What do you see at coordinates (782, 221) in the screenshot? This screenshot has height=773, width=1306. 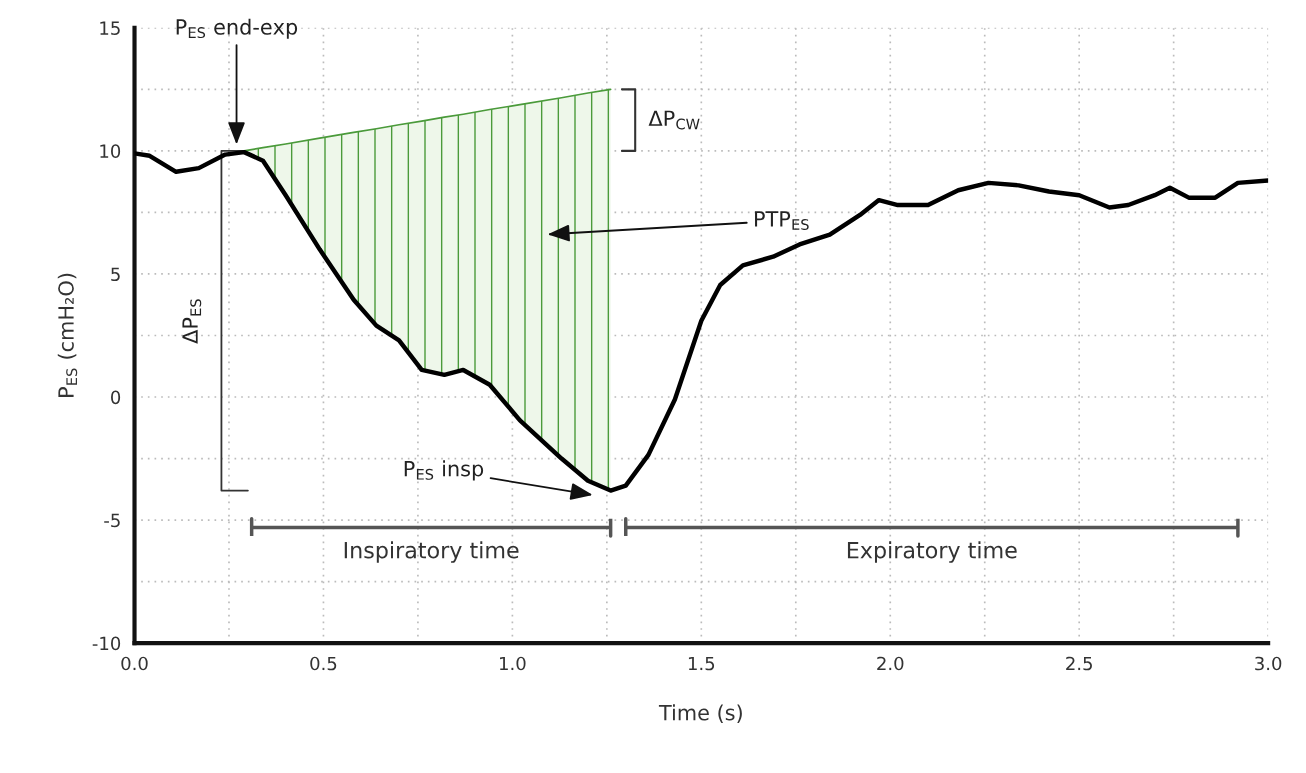 I see `annotation: PTP$_{ES}$` at bounding box center [782, 221].